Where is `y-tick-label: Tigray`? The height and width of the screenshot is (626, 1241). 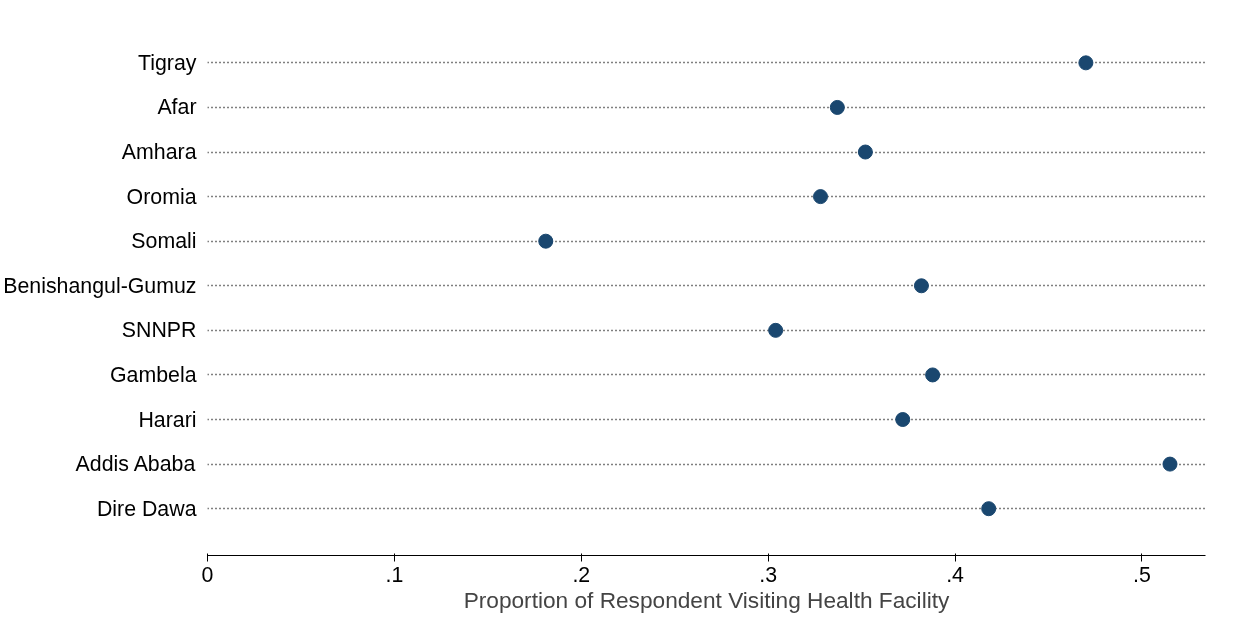
y-tick-label: Tigray is located at coordinates (167, 62).